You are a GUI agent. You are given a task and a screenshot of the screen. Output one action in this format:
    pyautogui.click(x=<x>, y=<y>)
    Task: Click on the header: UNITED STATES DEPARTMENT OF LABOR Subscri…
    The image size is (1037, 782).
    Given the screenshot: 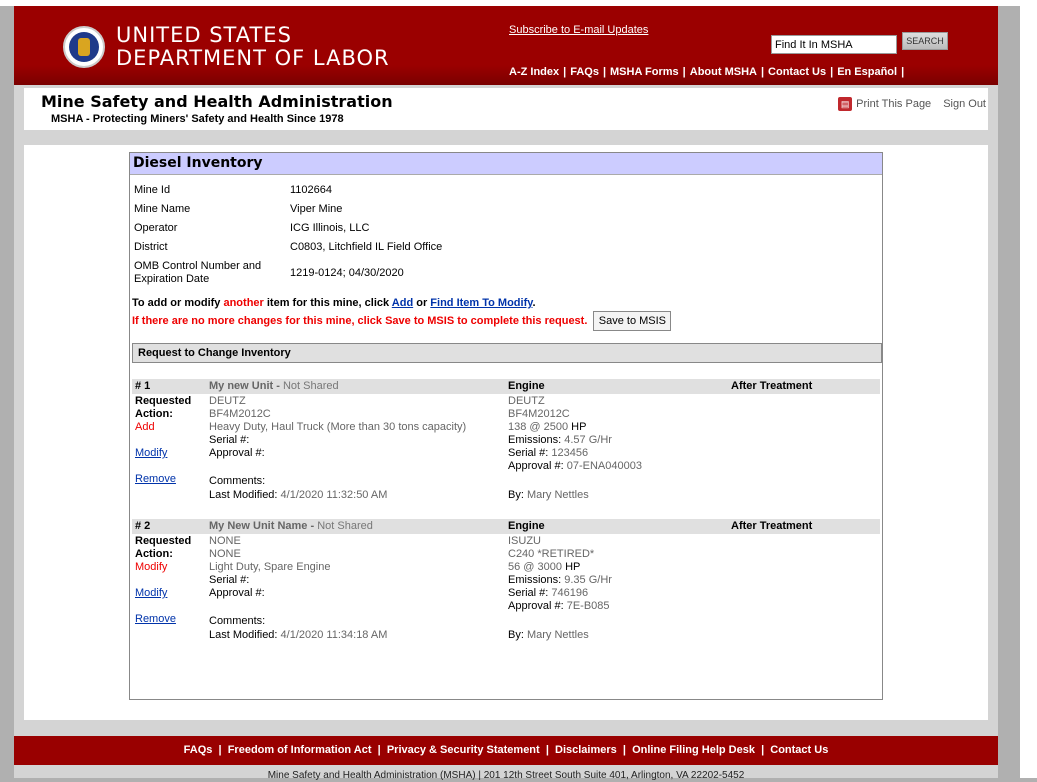 What is the action you would take?
    pyautogui.click(x=506, y=45)
    